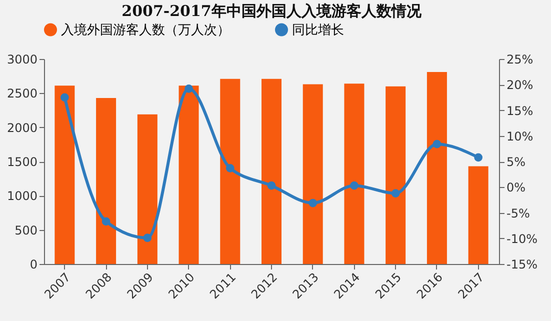 The image size is (551, 321). I want to click on y-tick-label: 500, so click(26, 230).